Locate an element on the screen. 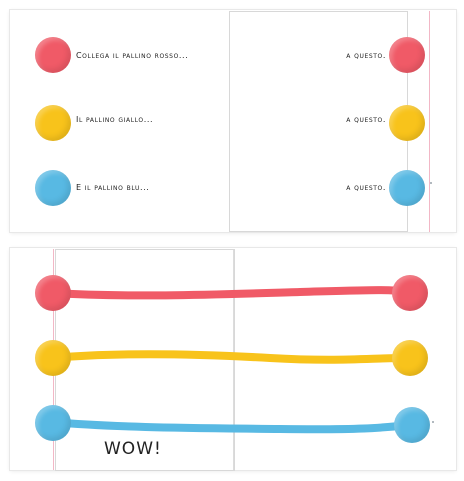 This screenshot has height=481, width=464. blue-dot-left-connected is located at coordinates (53, 423).